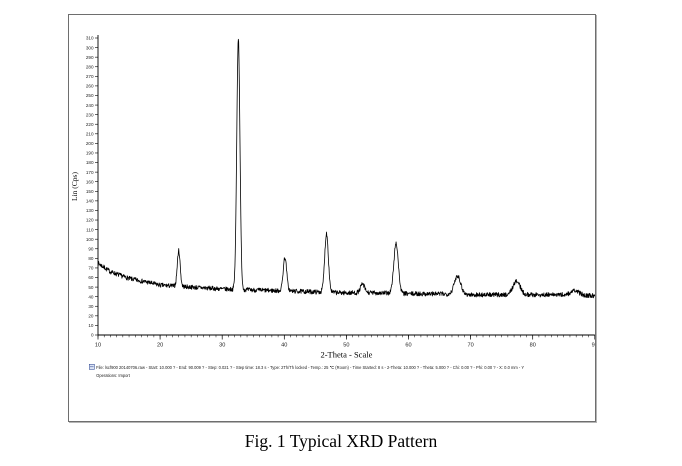  I want to click on svg-text: 140, so click(90, 201).